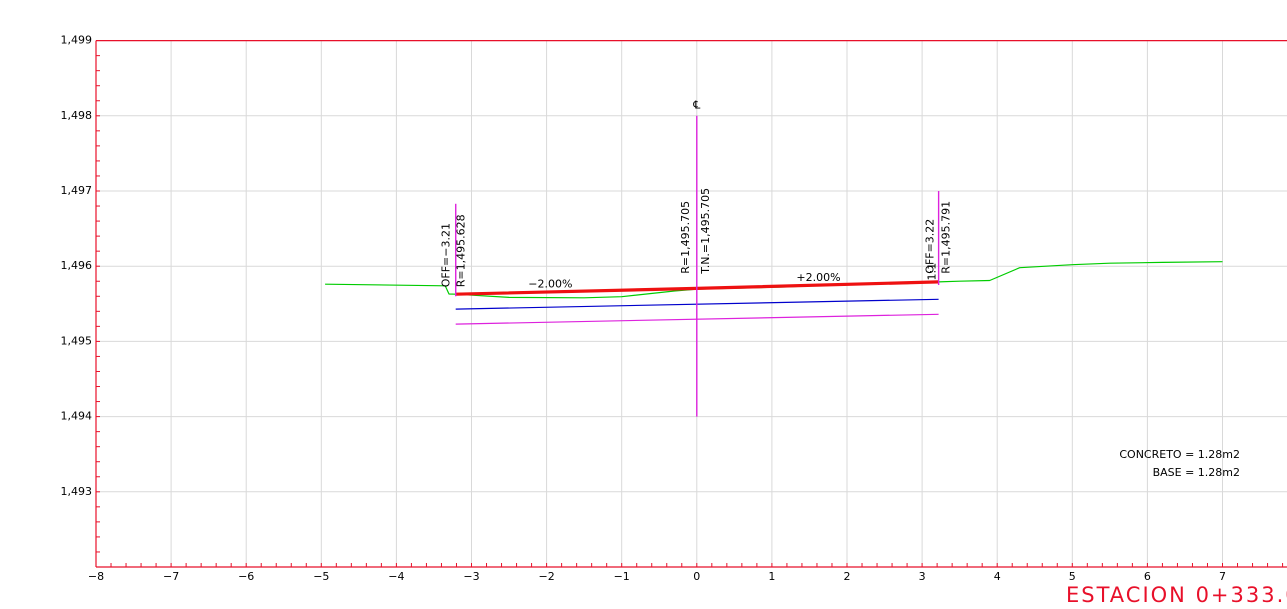 Image resolution: width=1287 pixels, height=609 pixels. What do you see at coordinates (321, 576) in the screenshot?
I see `x-tick-label: −5` at bounding box center [321, 576].